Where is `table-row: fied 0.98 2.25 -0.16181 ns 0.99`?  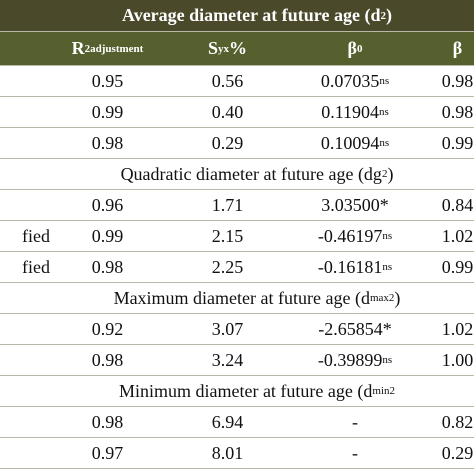 table-row: fied 0.98 2.25 -0.16181 ns 0.99 is located at coordinates (237, 267).